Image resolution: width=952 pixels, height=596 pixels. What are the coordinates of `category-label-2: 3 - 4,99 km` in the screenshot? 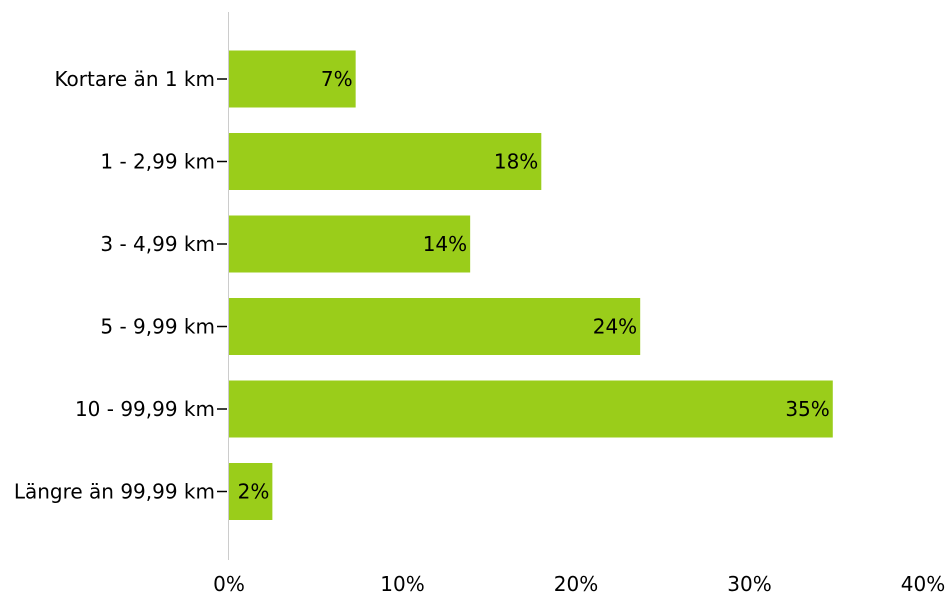 It's located at (157, 244).